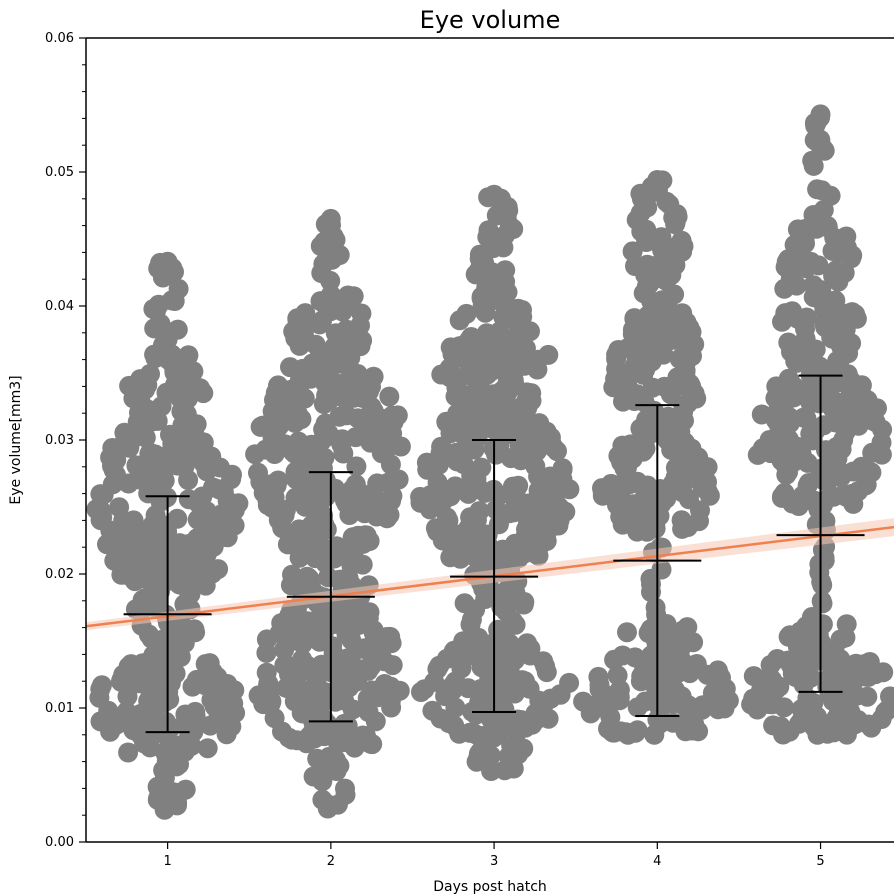 This screenshot has height=896, width=894. Describe the element at coordinates (494, 194) in the screenshot. I see `data-point-max` at that location.